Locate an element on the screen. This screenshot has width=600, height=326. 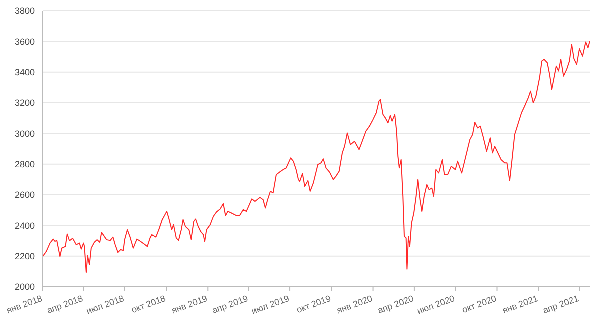
y-tick-label: 2000 is located at coordinates (24, 287).